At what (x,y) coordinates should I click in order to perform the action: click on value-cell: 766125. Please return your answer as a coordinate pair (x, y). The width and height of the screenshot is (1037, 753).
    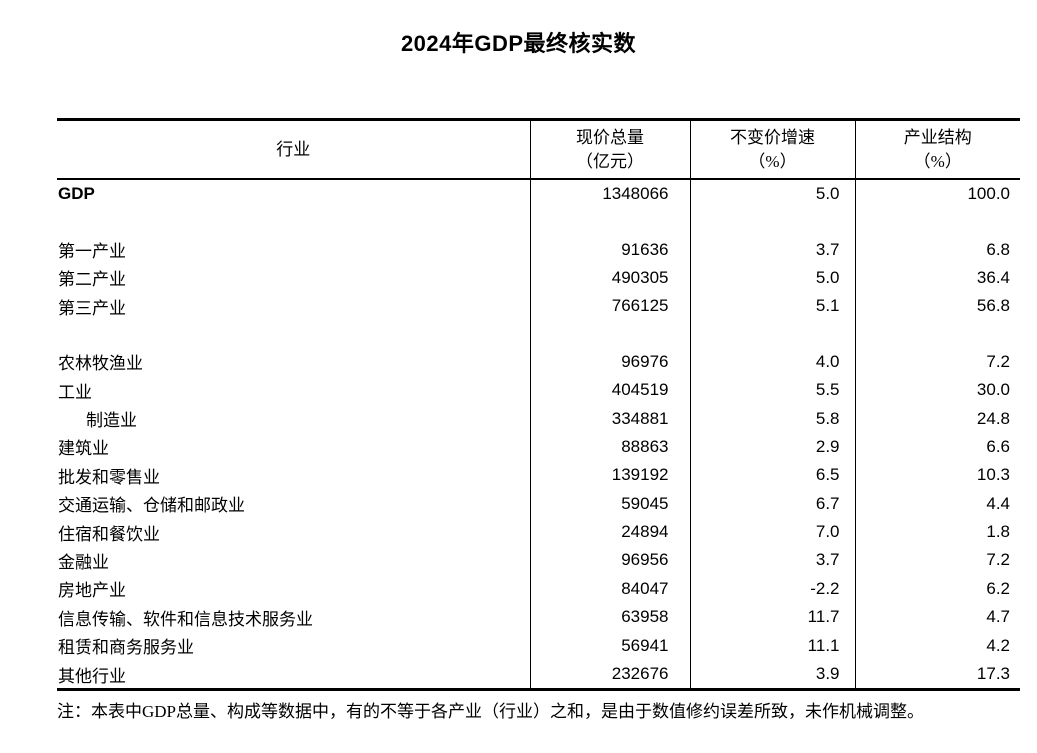
    Looking at the image, I should click on (609, 306).